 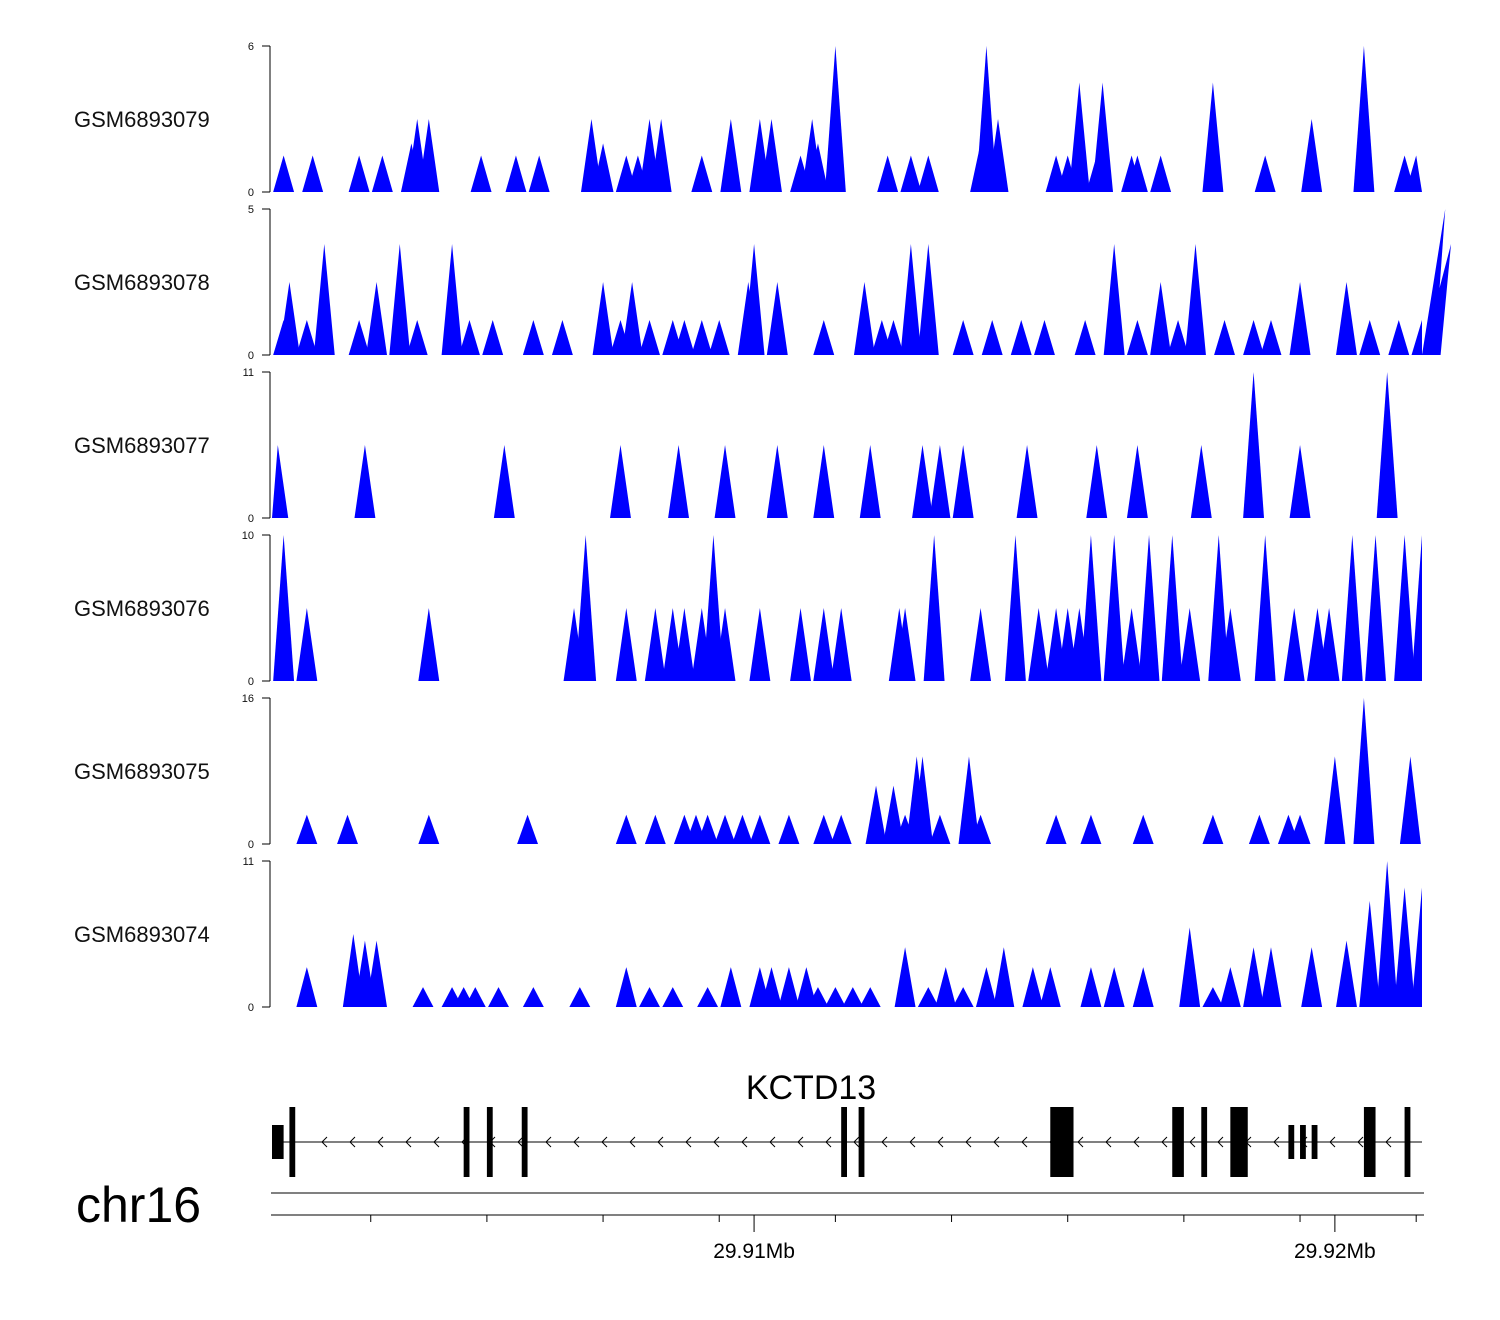 I want to click on genome-axis: chr16 29.91Mb 29.92Mb, so click(x=750, y=1220).